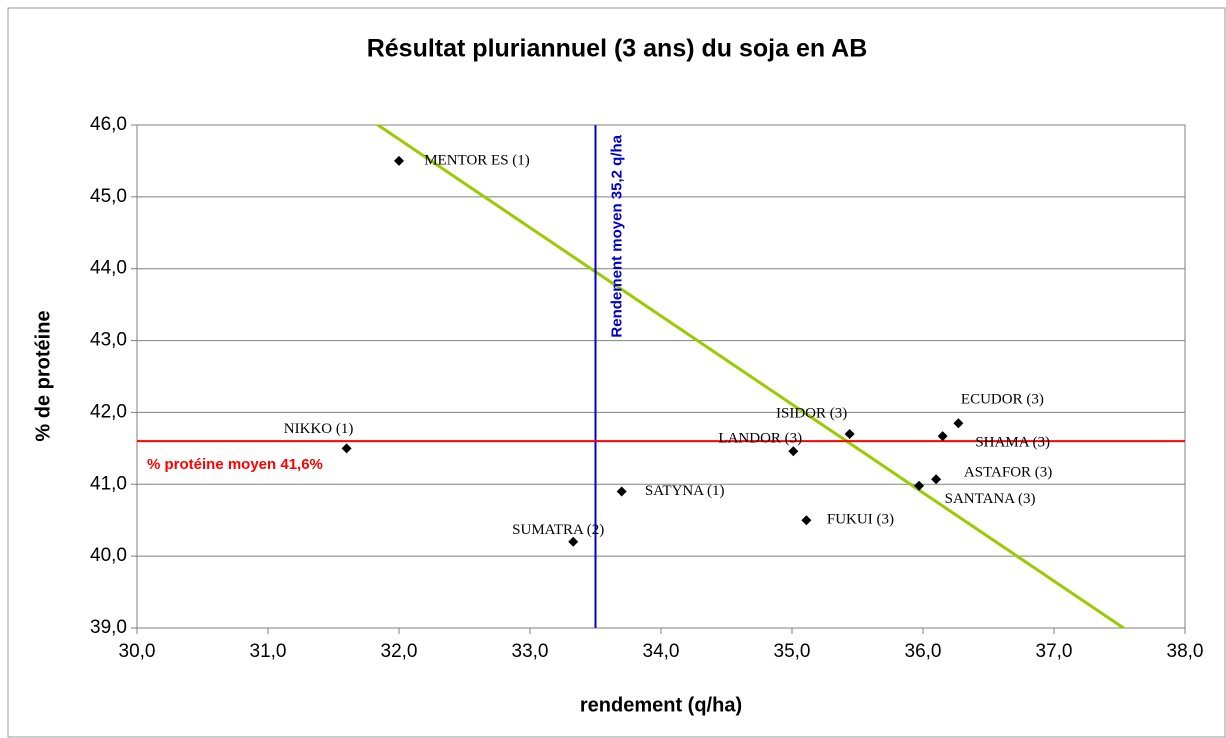 The height and width of the screenshot is (738, 1226). I want to click on point-label: MENTOR ES (1), so click(477, 160).